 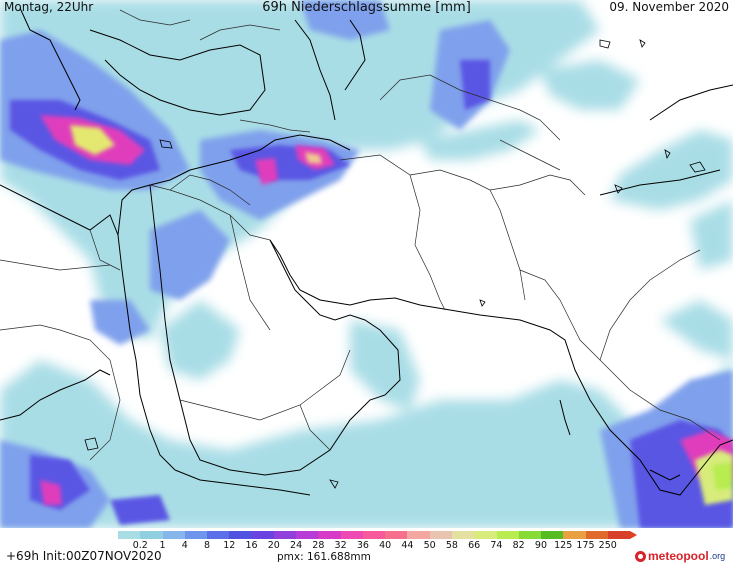 What do you see at coordinates (296, 545) in the screenshot?
I see `scale-tick-label: 24` at bounding box center [296, 545].